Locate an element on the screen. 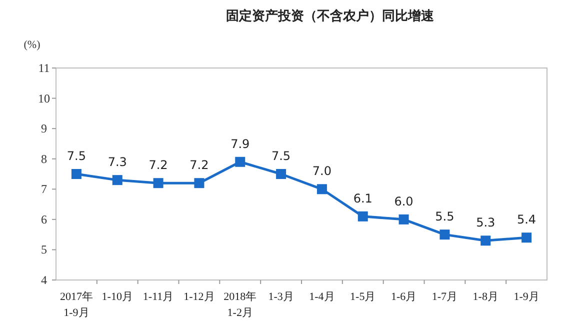 Image resolution: width=580 pixels, height=334 pixels. y-axis-title: (%) is located at coordinates (32, 45).